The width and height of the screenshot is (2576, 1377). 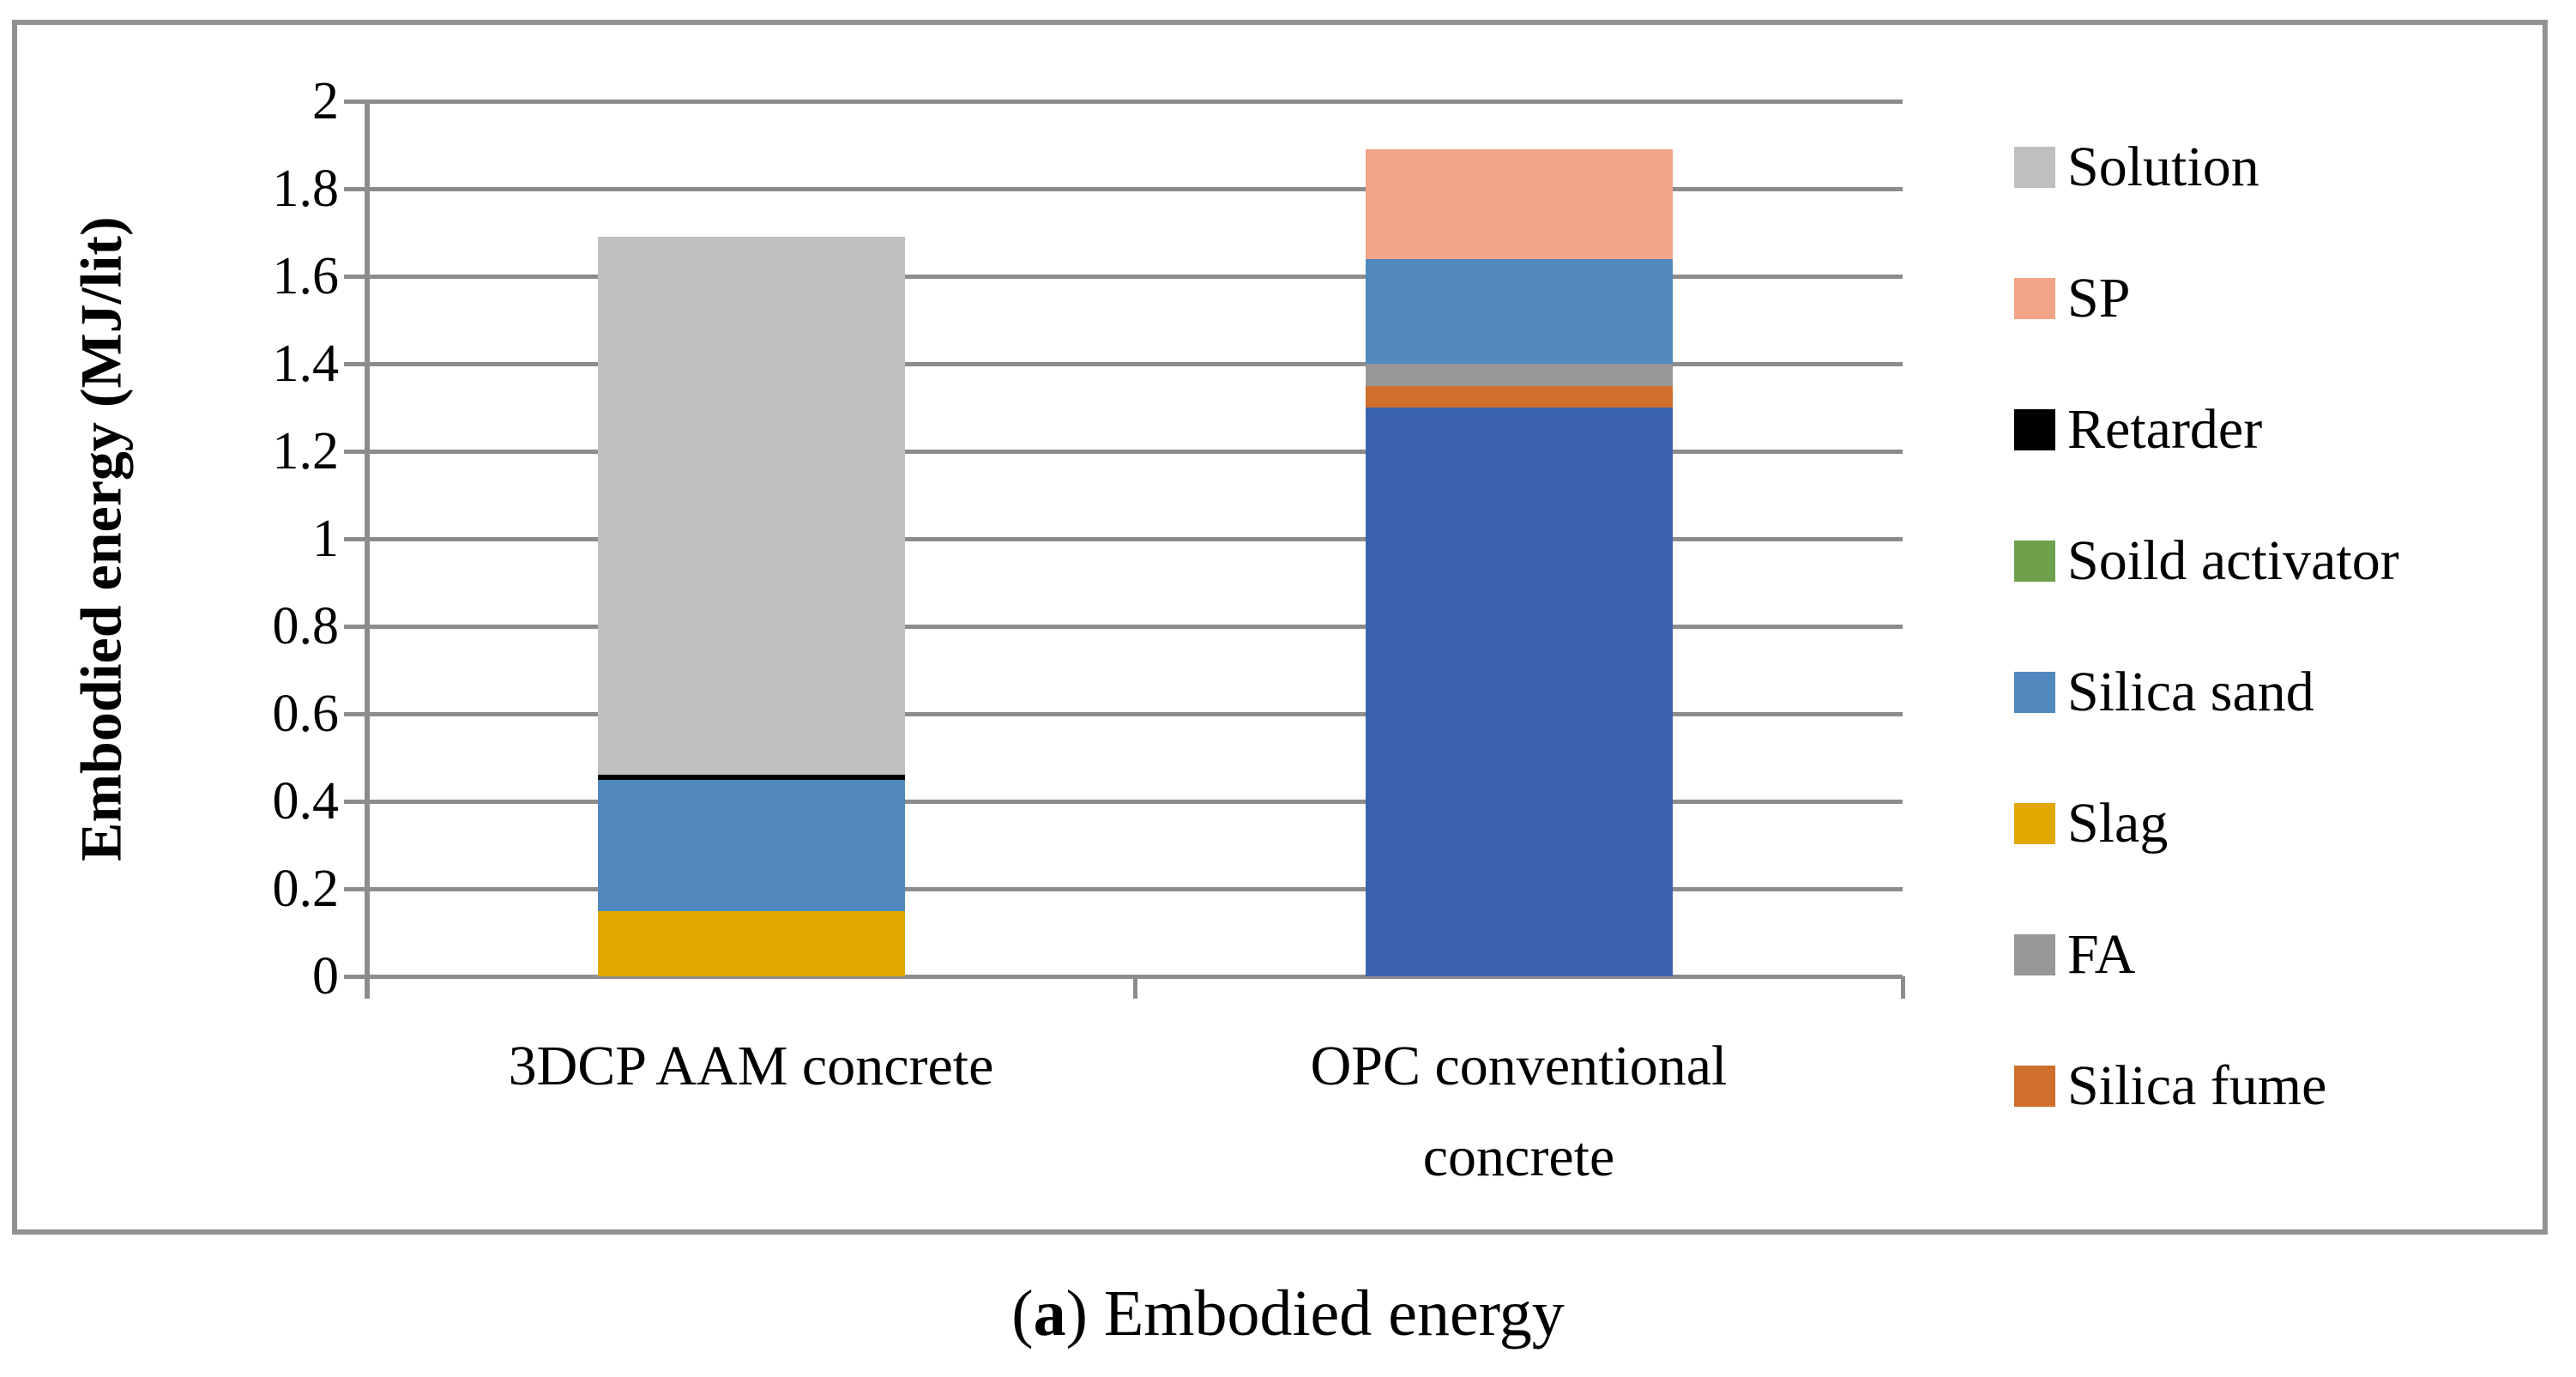 What do you see at coordinates (306, 189) in the screenshot?
I see `y-tick-label: 1.8` at bounding box center [306, 189].